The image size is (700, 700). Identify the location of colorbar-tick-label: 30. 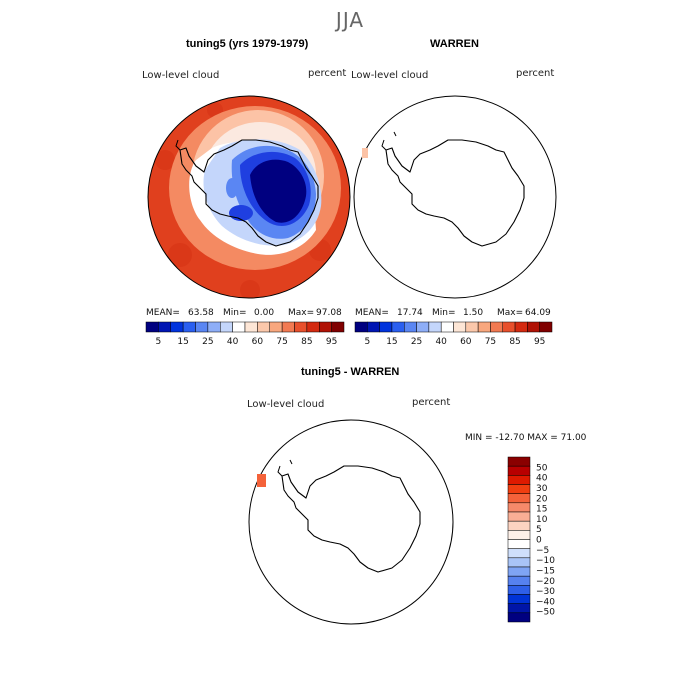
(542, 489).